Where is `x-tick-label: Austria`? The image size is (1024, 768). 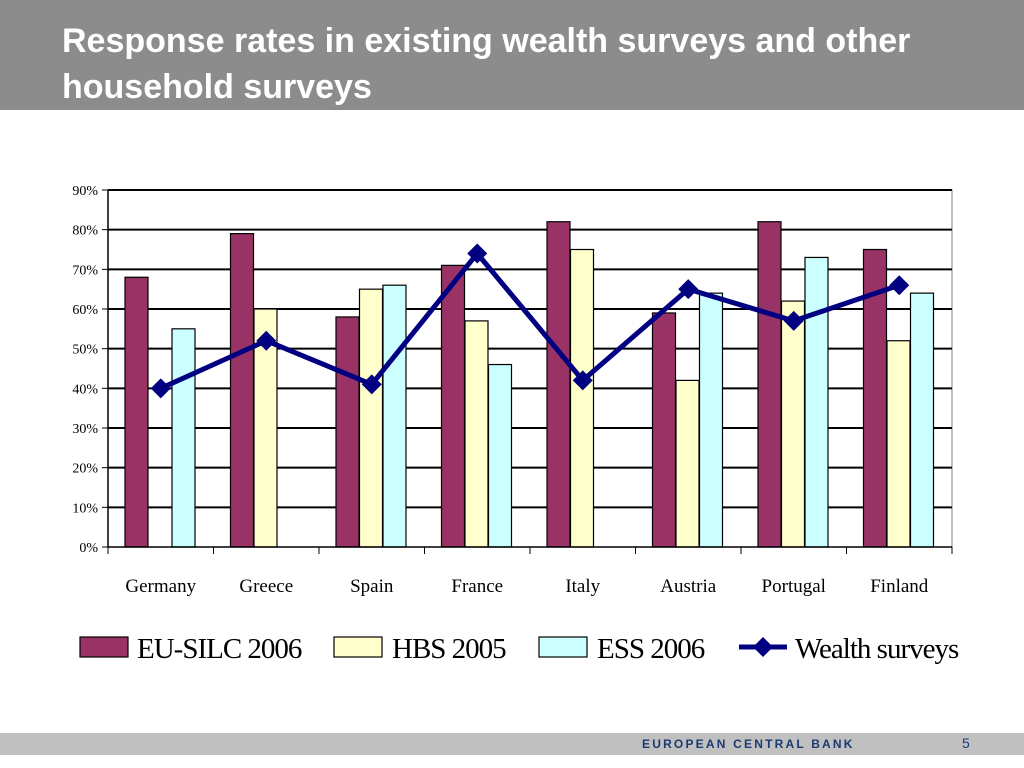
x-tick-label: Austria is located at coordinates (688, 586).